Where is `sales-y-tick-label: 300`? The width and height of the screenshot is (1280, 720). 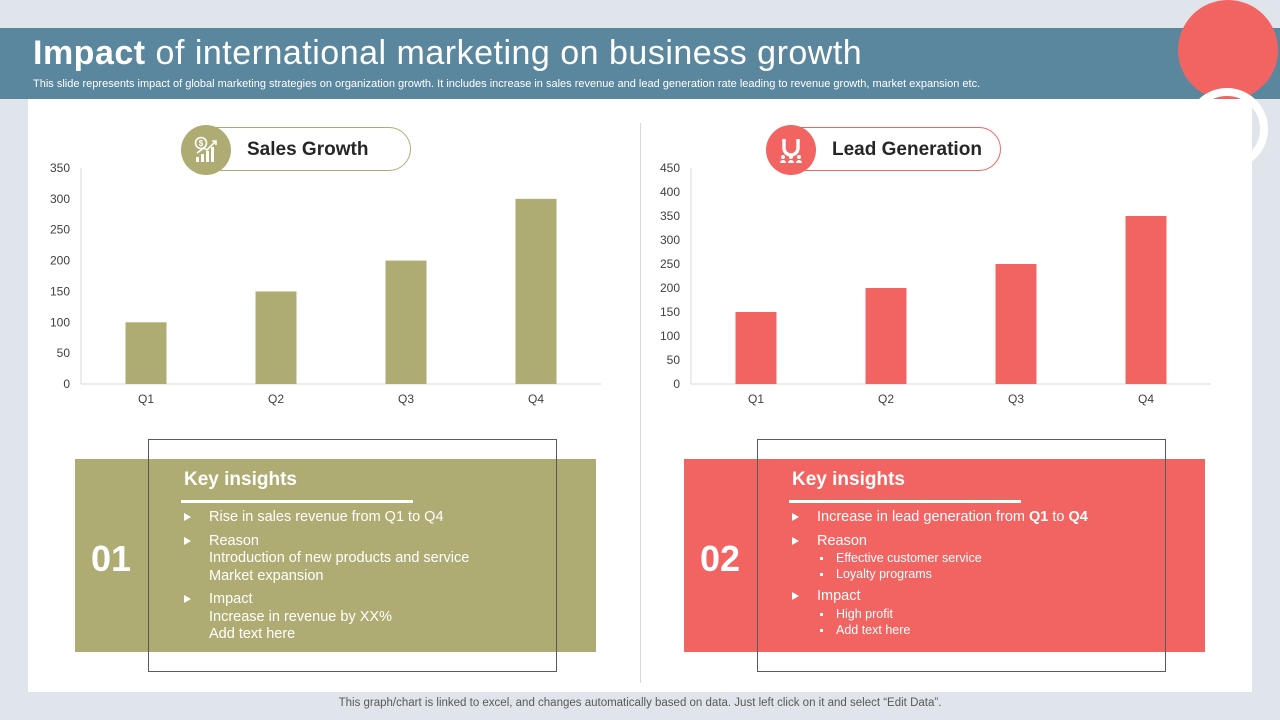
sales-y-tick-label: 300 is located at coordinates (60, 199).